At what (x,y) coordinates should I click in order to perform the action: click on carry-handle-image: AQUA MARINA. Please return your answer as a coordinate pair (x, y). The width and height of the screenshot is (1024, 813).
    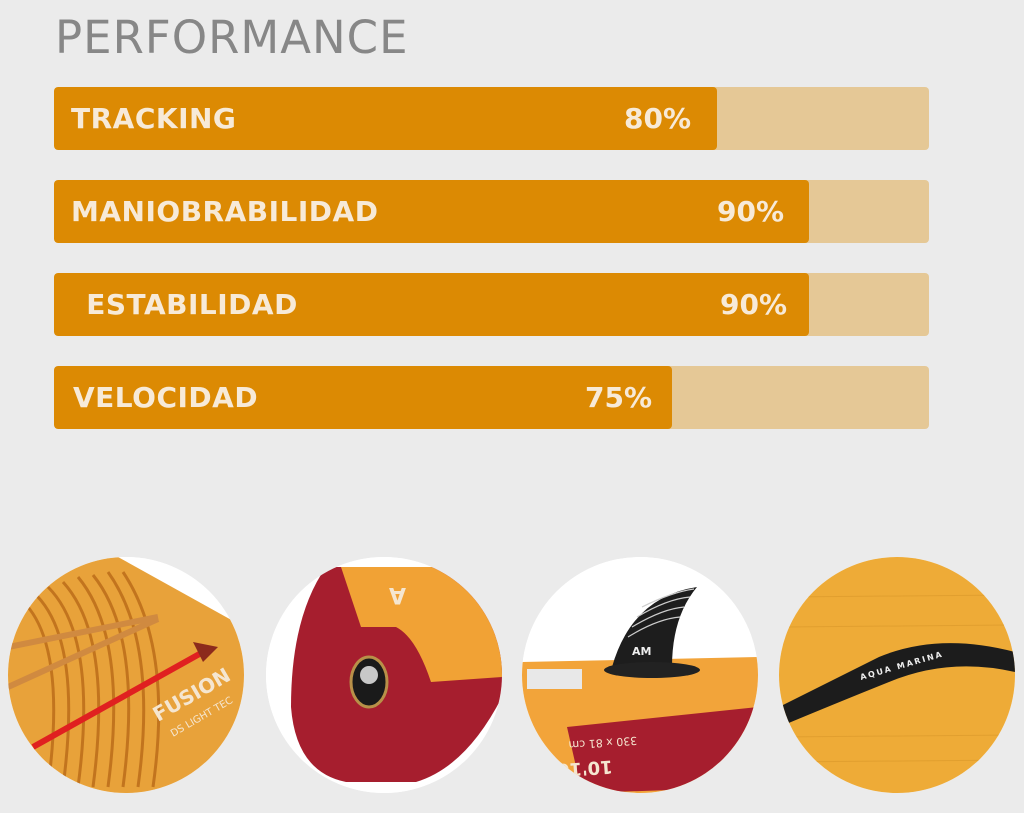
    Looking at the image, I should click on (897, 675).